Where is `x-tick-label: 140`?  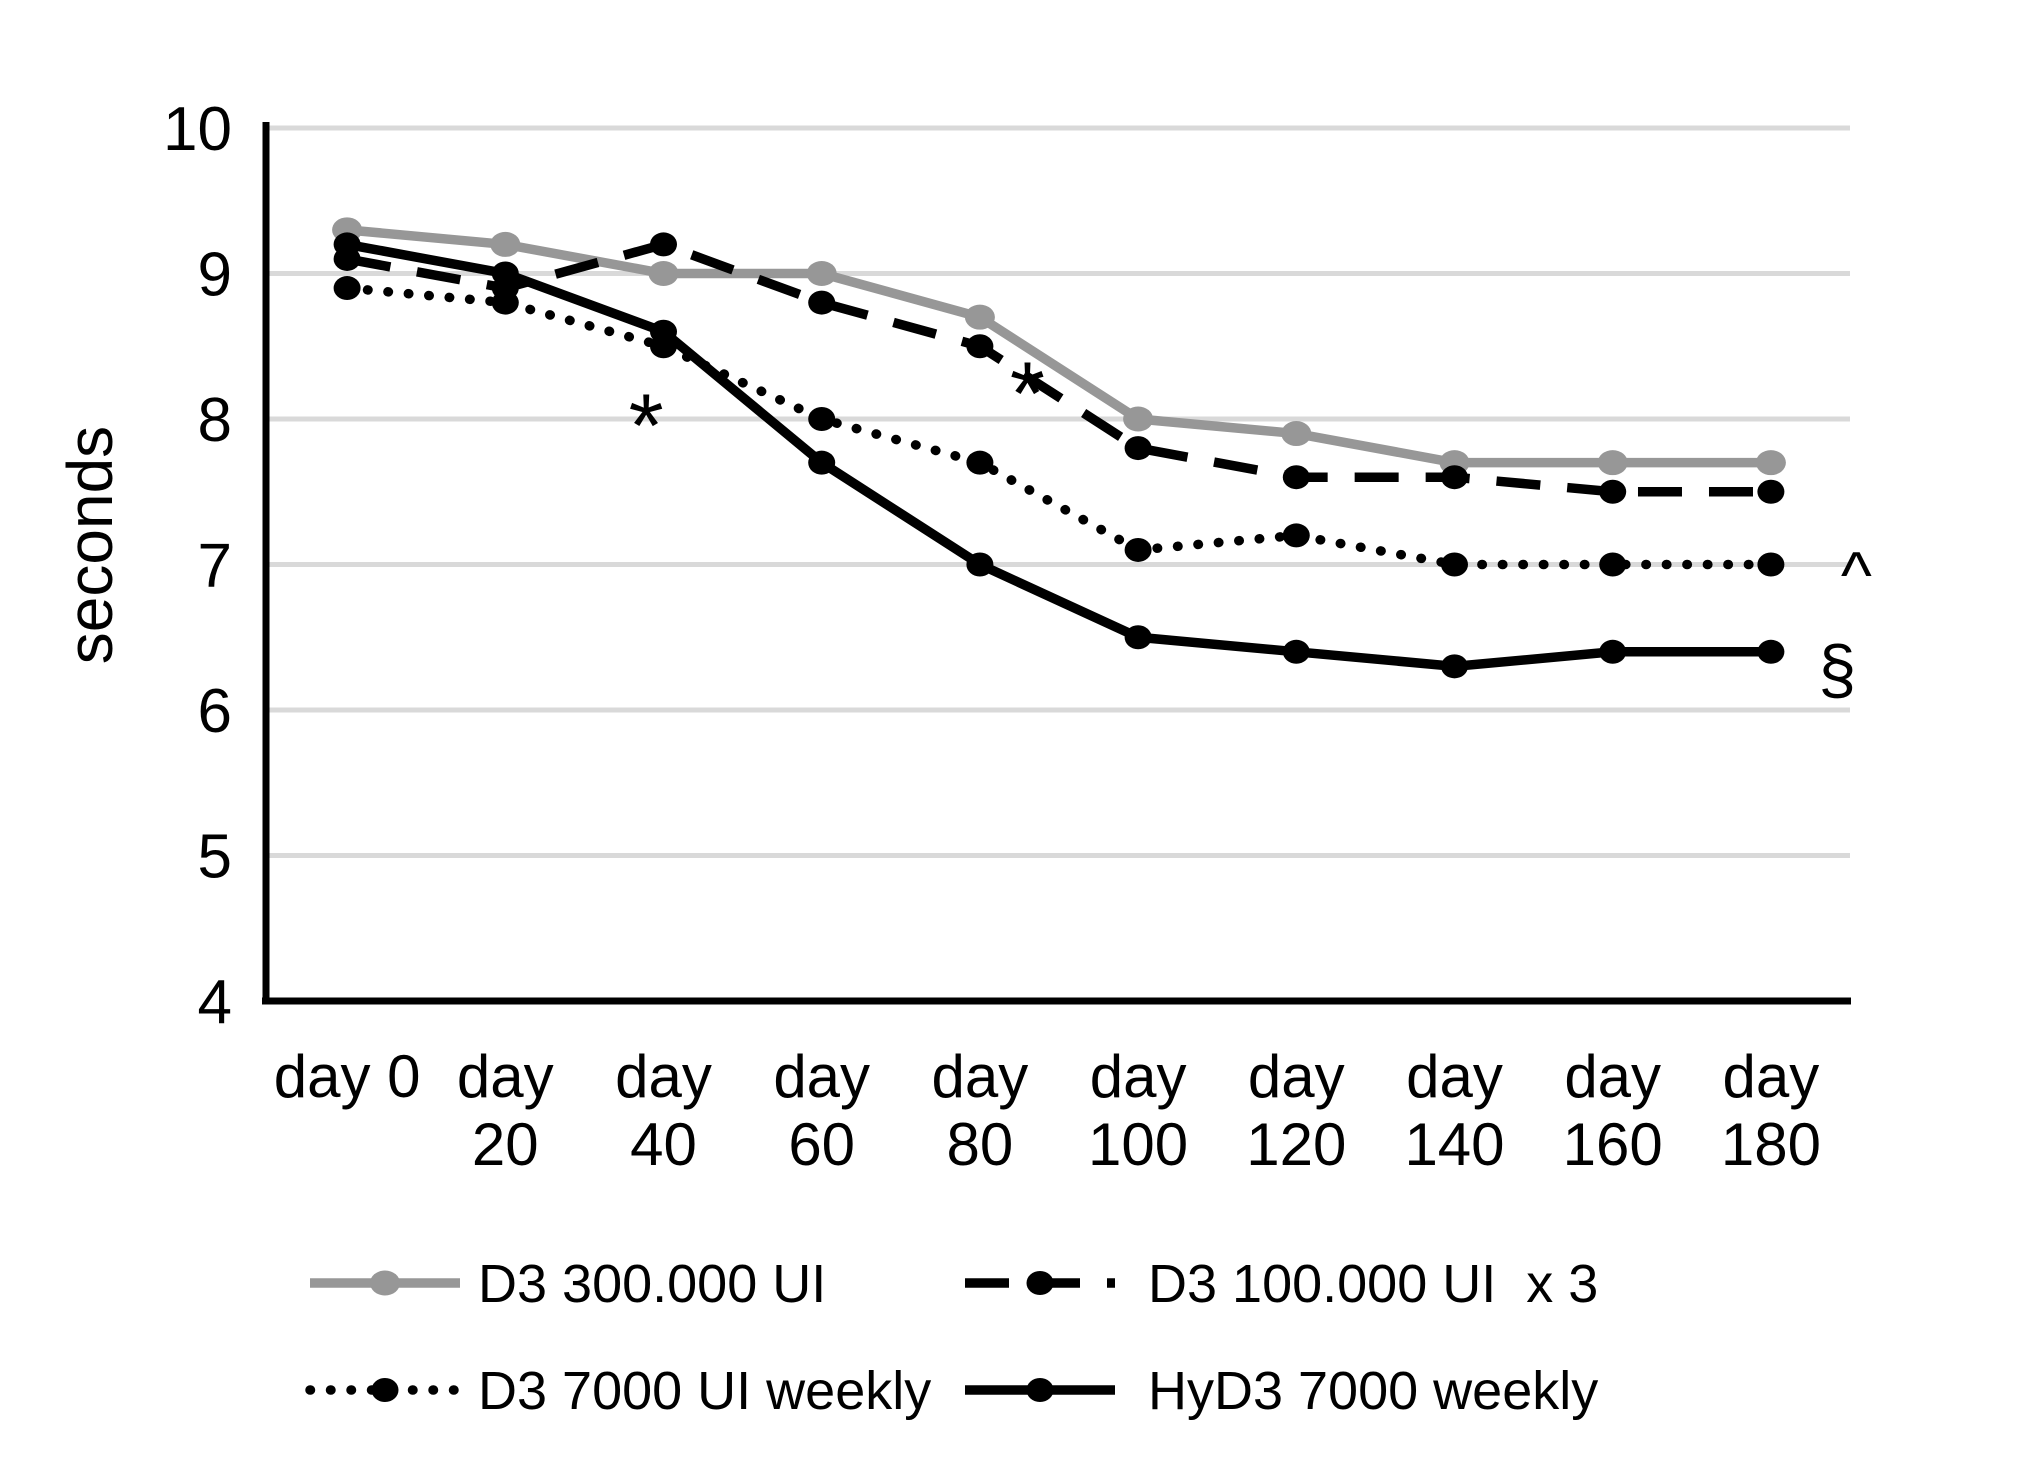 x-tick-label: 140 is located at coordinates (1454, 1144).